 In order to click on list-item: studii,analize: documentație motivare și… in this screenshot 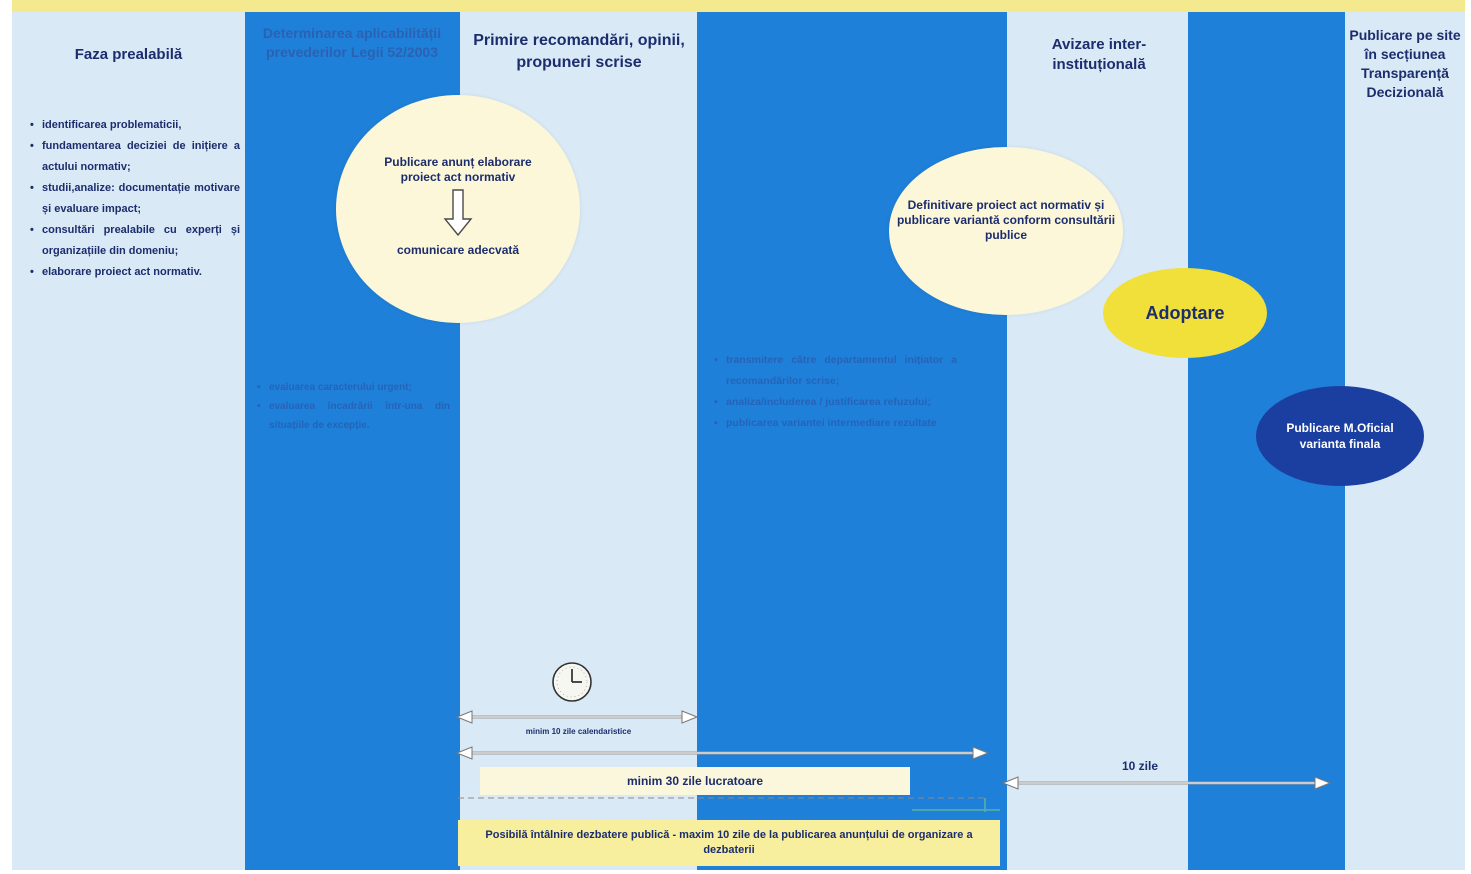, I will do `click(134, 199)`.